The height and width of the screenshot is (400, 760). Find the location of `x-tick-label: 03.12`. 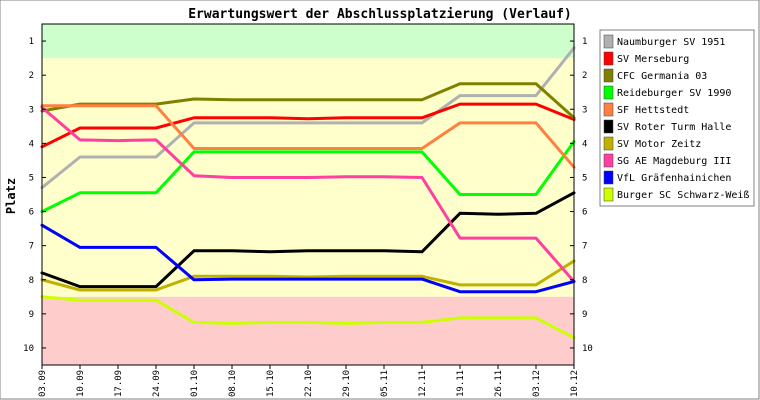

x-tick-label: 03.12 is located at coordinates (537, 383).